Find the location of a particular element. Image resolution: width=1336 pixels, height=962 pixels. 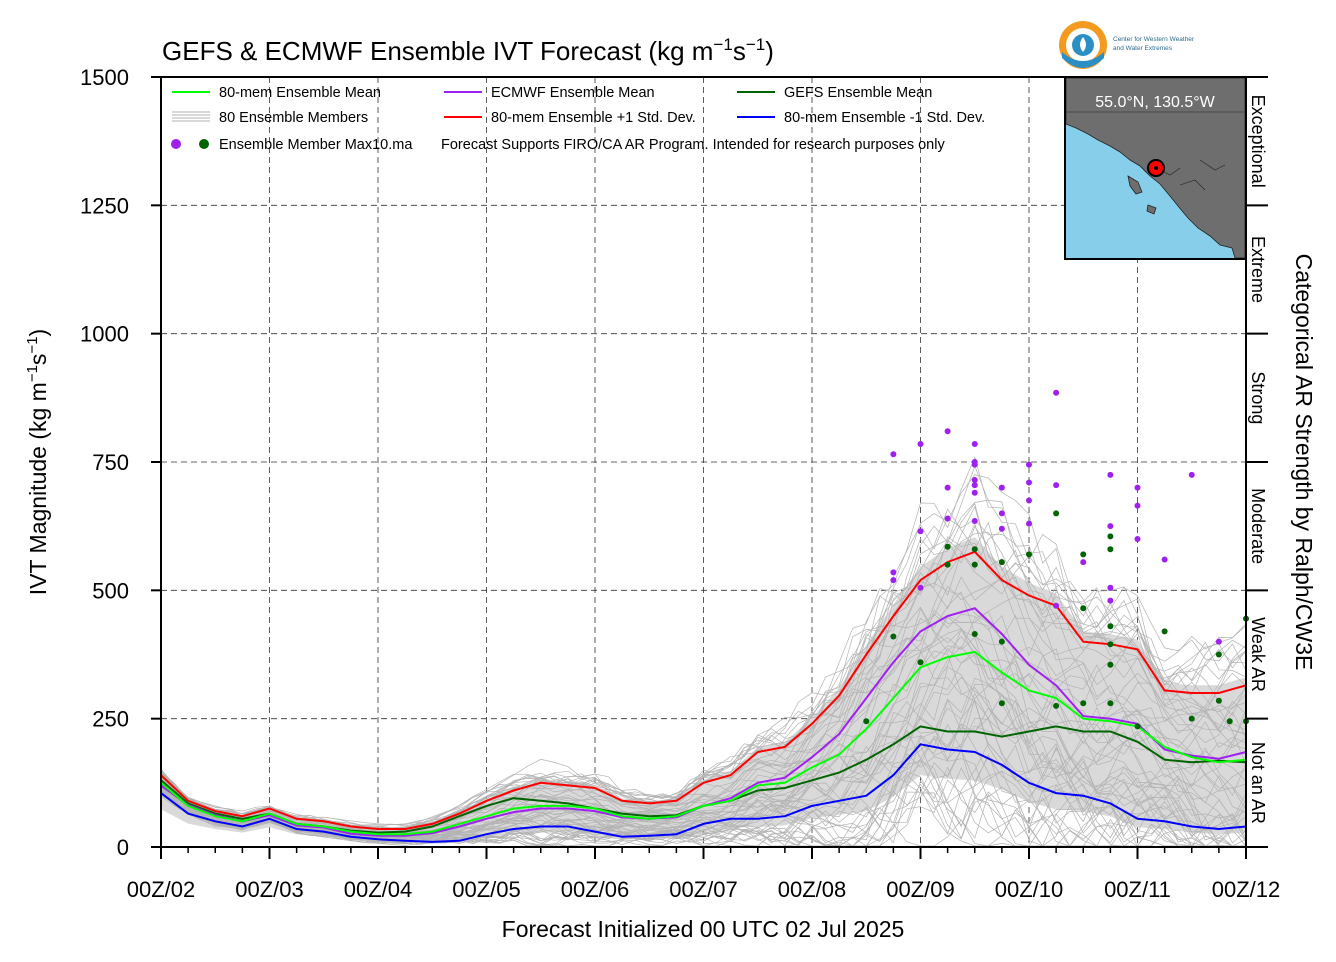

x-tick-label: 00Z/06 is located at coordinates (595, 889).